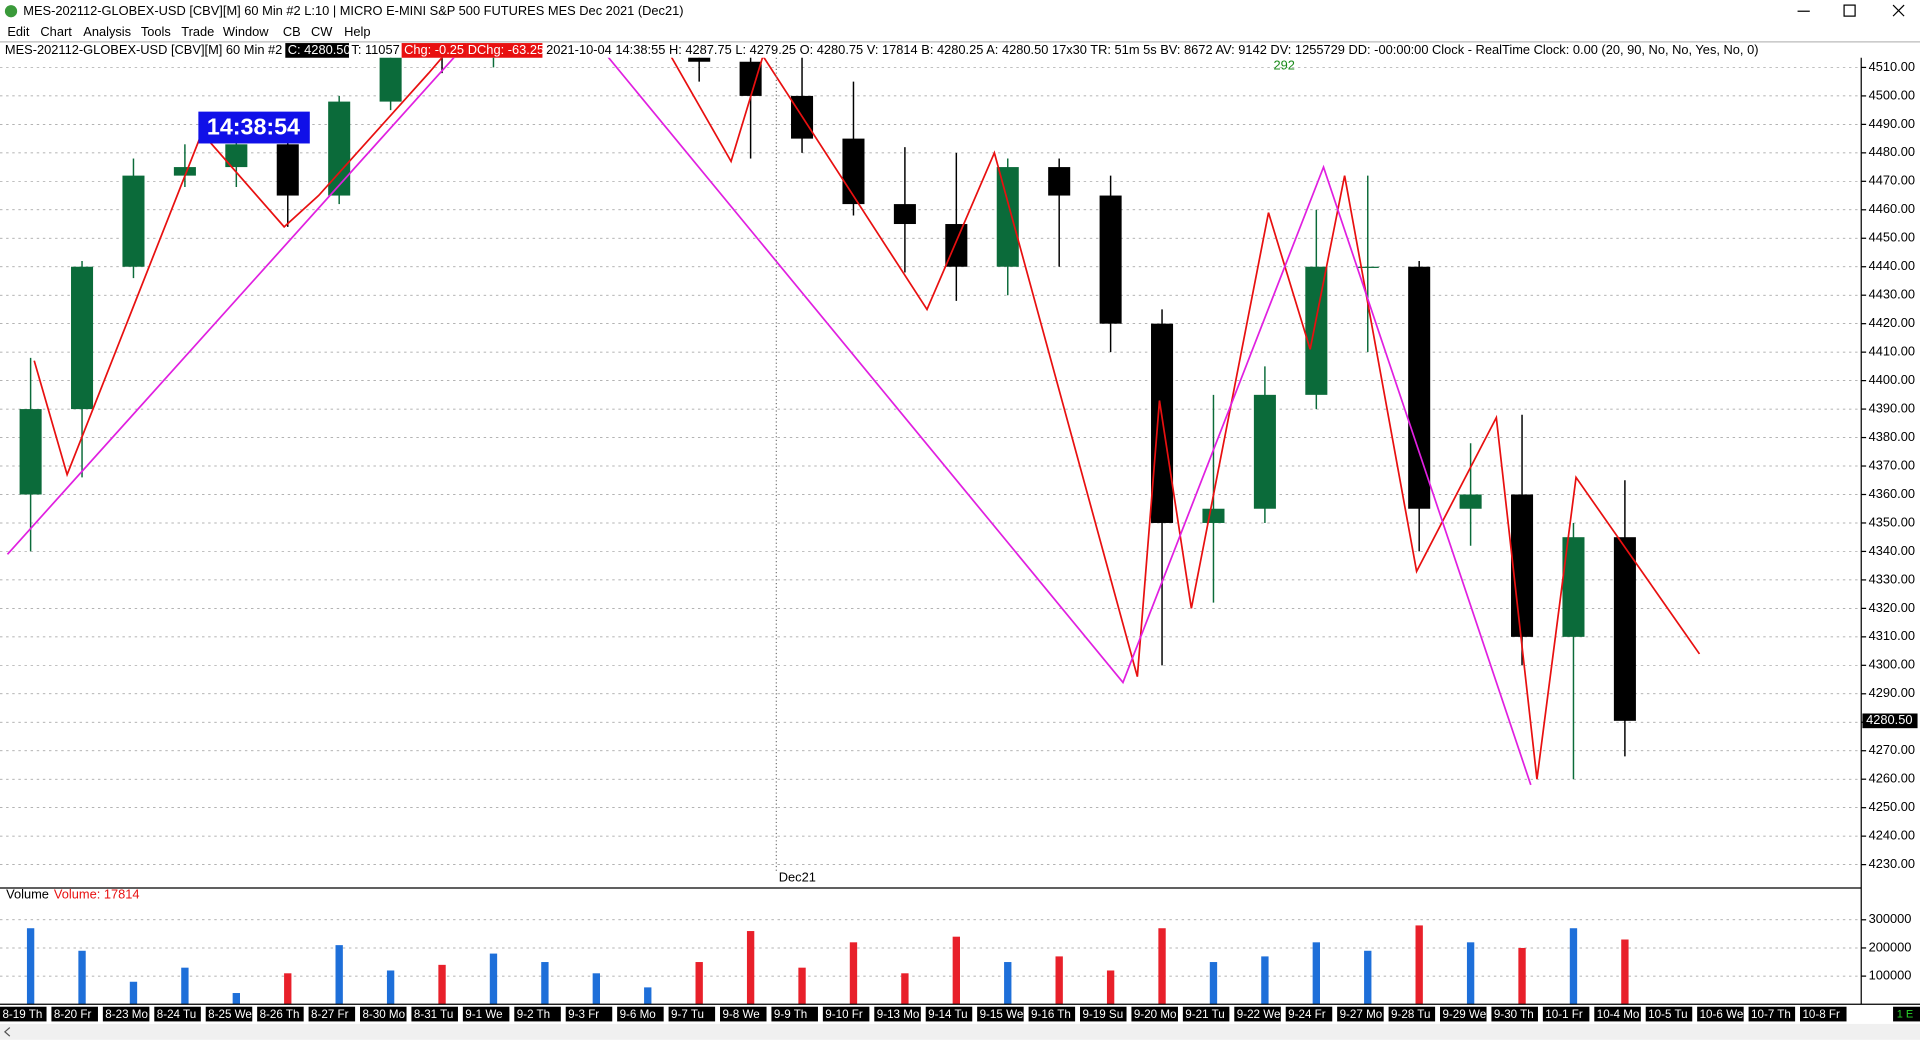  Describe the element at coordinates (322, 31) in the screenshot. I see `menu-item: CW` at that location.